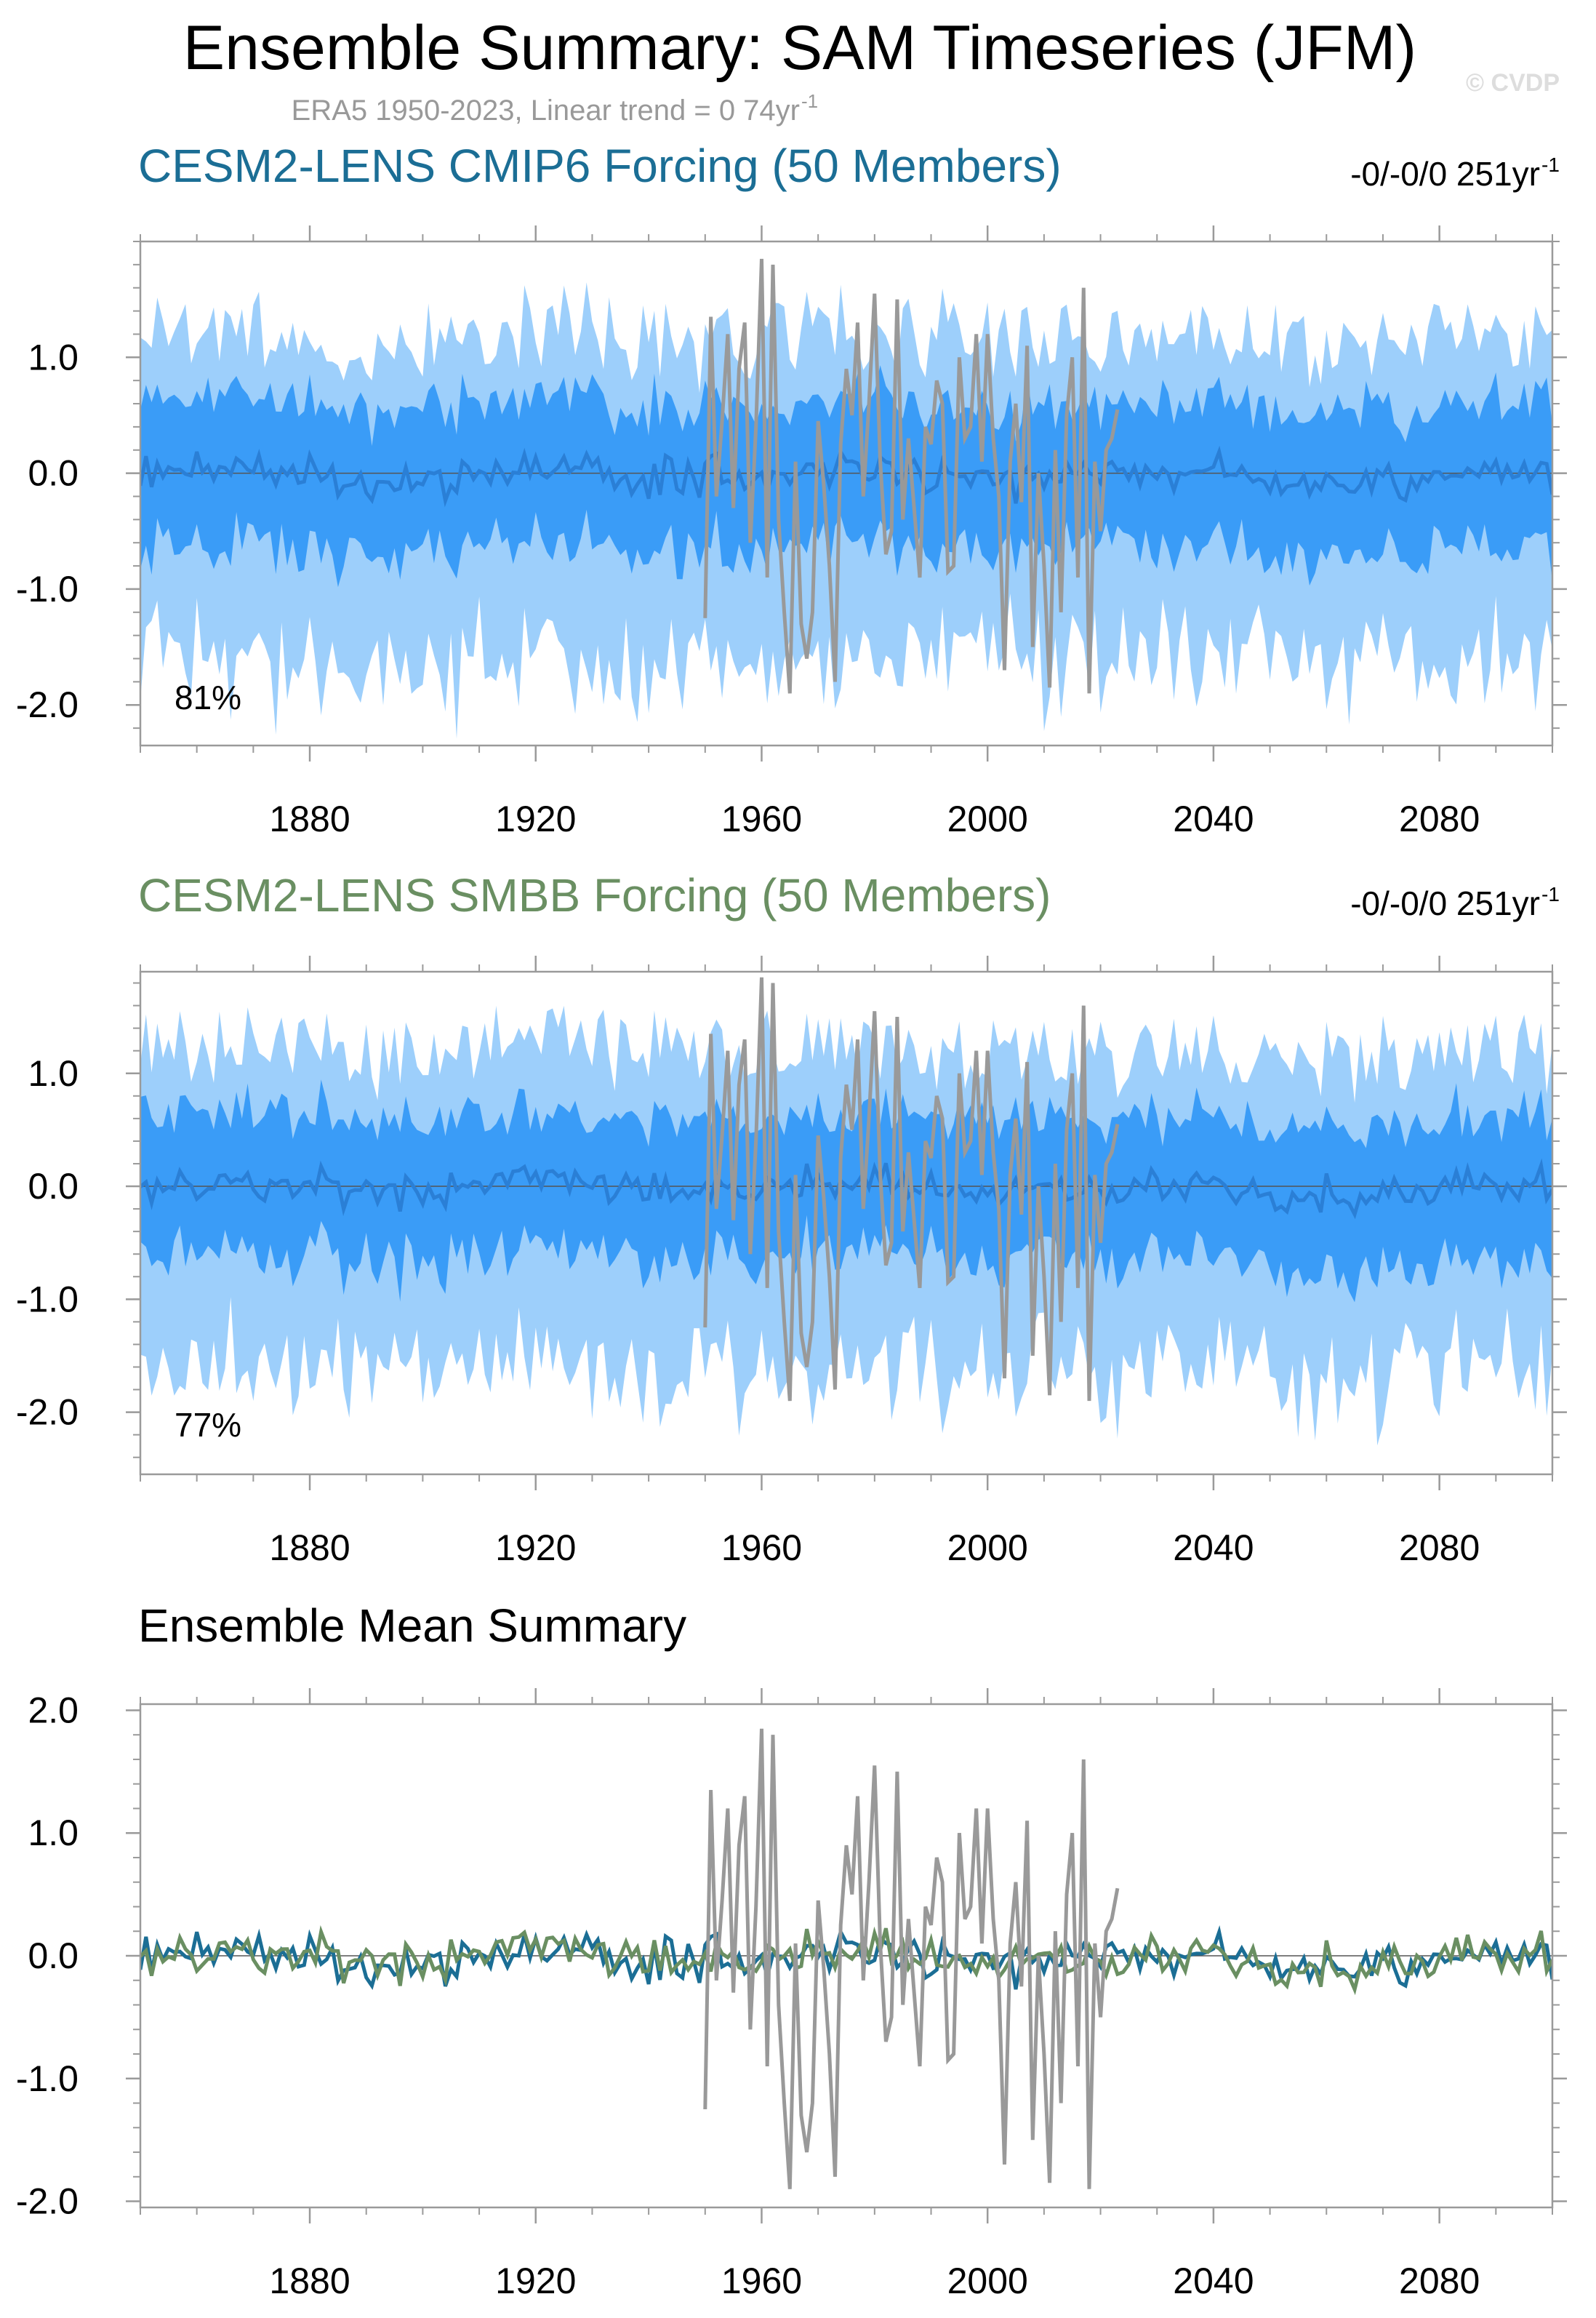 Image resolution: width=1596 pixels, height=2318 pixels. I want to click on percent-label: 81%, so click(208, 697).